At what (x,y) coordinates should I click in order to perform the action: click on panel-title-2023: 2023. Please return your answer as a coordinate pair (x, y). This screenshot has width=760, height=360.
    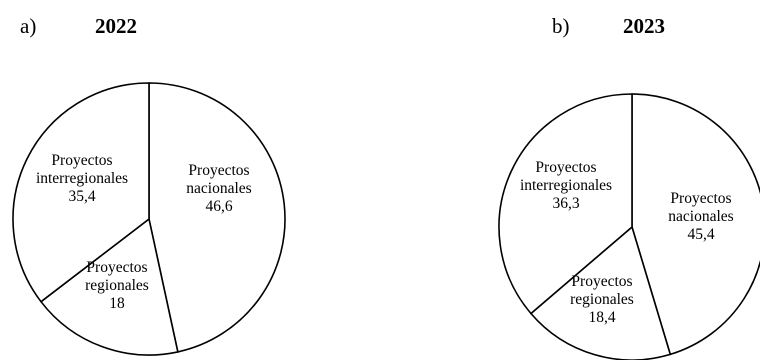
    Looking at the image, I should click on (644, 26).